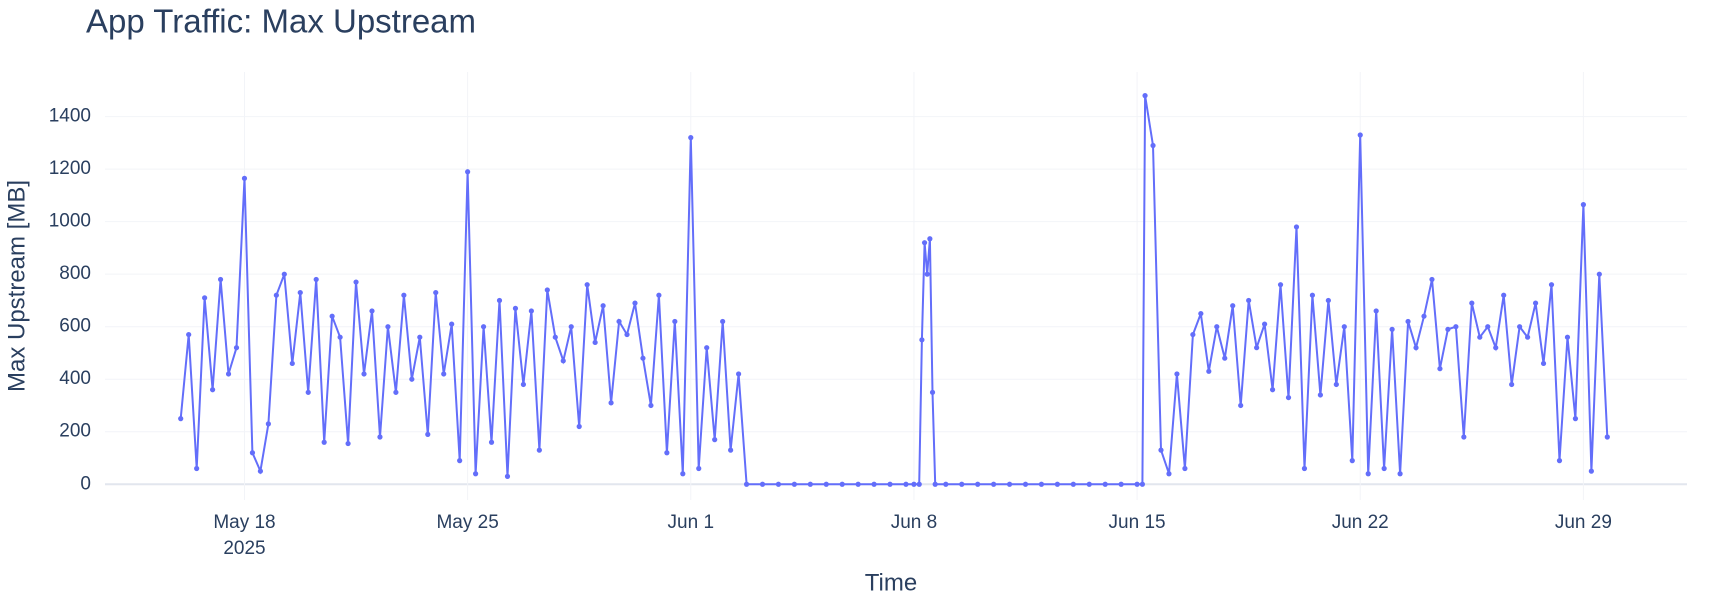 This screenshot has width=1709, height=600. Describe the element at coordinates (244, 548) in the screenshot. I see `x-year-label: 2025` at that location.